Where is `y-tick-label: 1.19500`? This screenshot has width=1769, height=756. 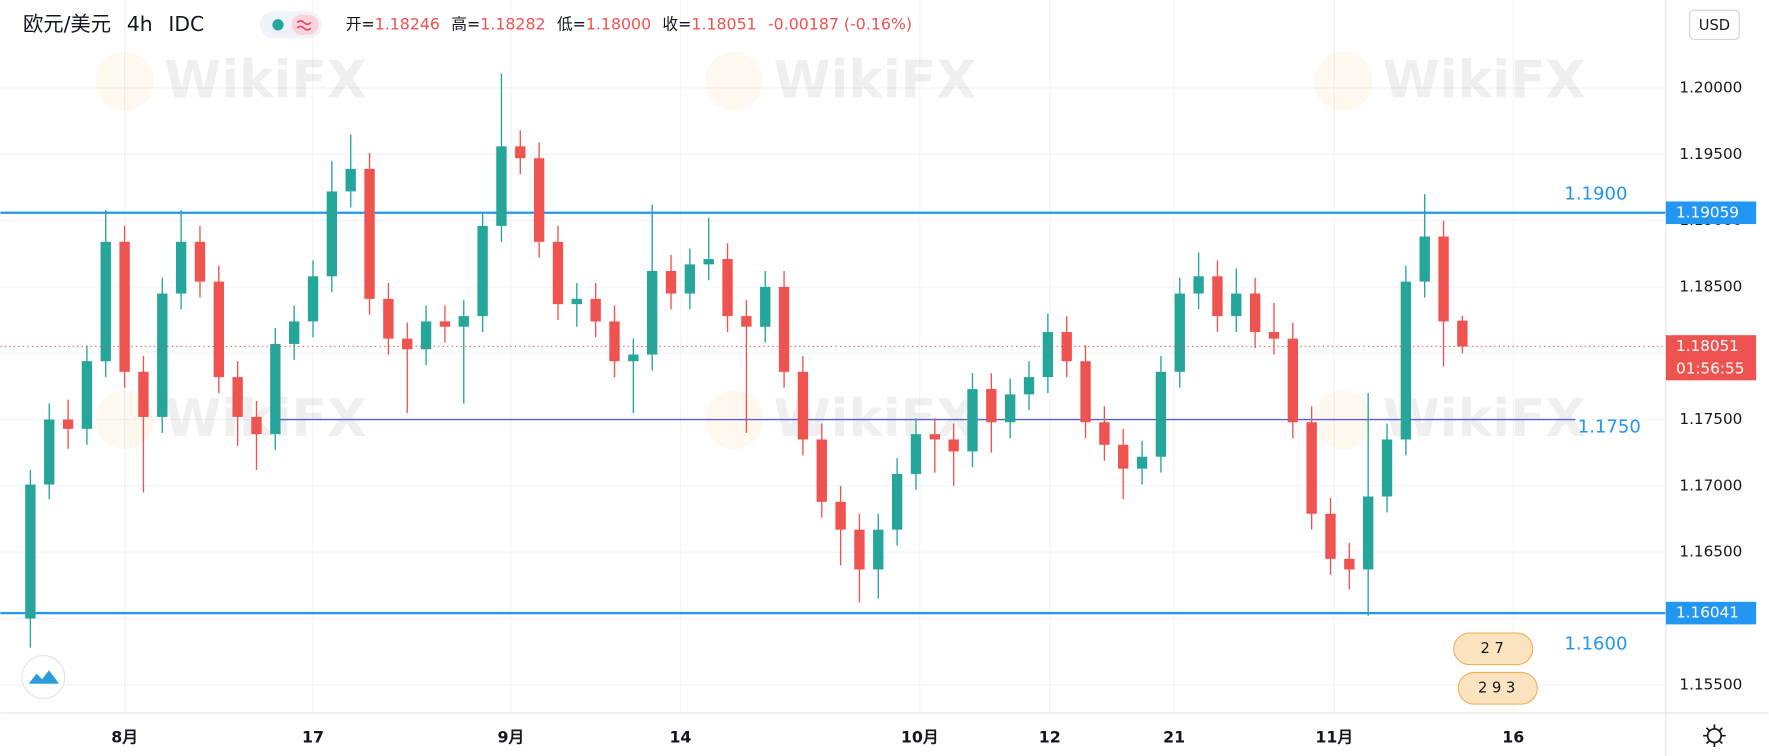 y-tick-label: 1.19500 is located at coordinates (1710, 154).